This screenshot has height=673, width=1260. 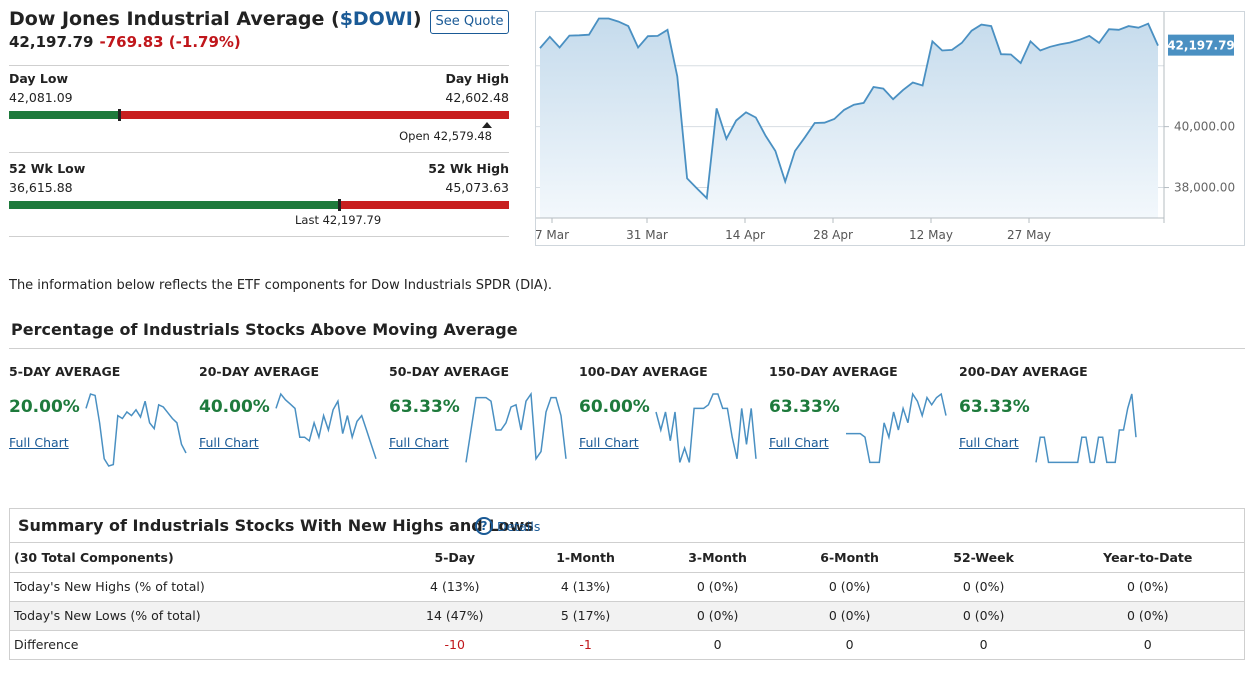 I want to click on wk52-low-value: 36,615.88, so click(x=41, y=187).